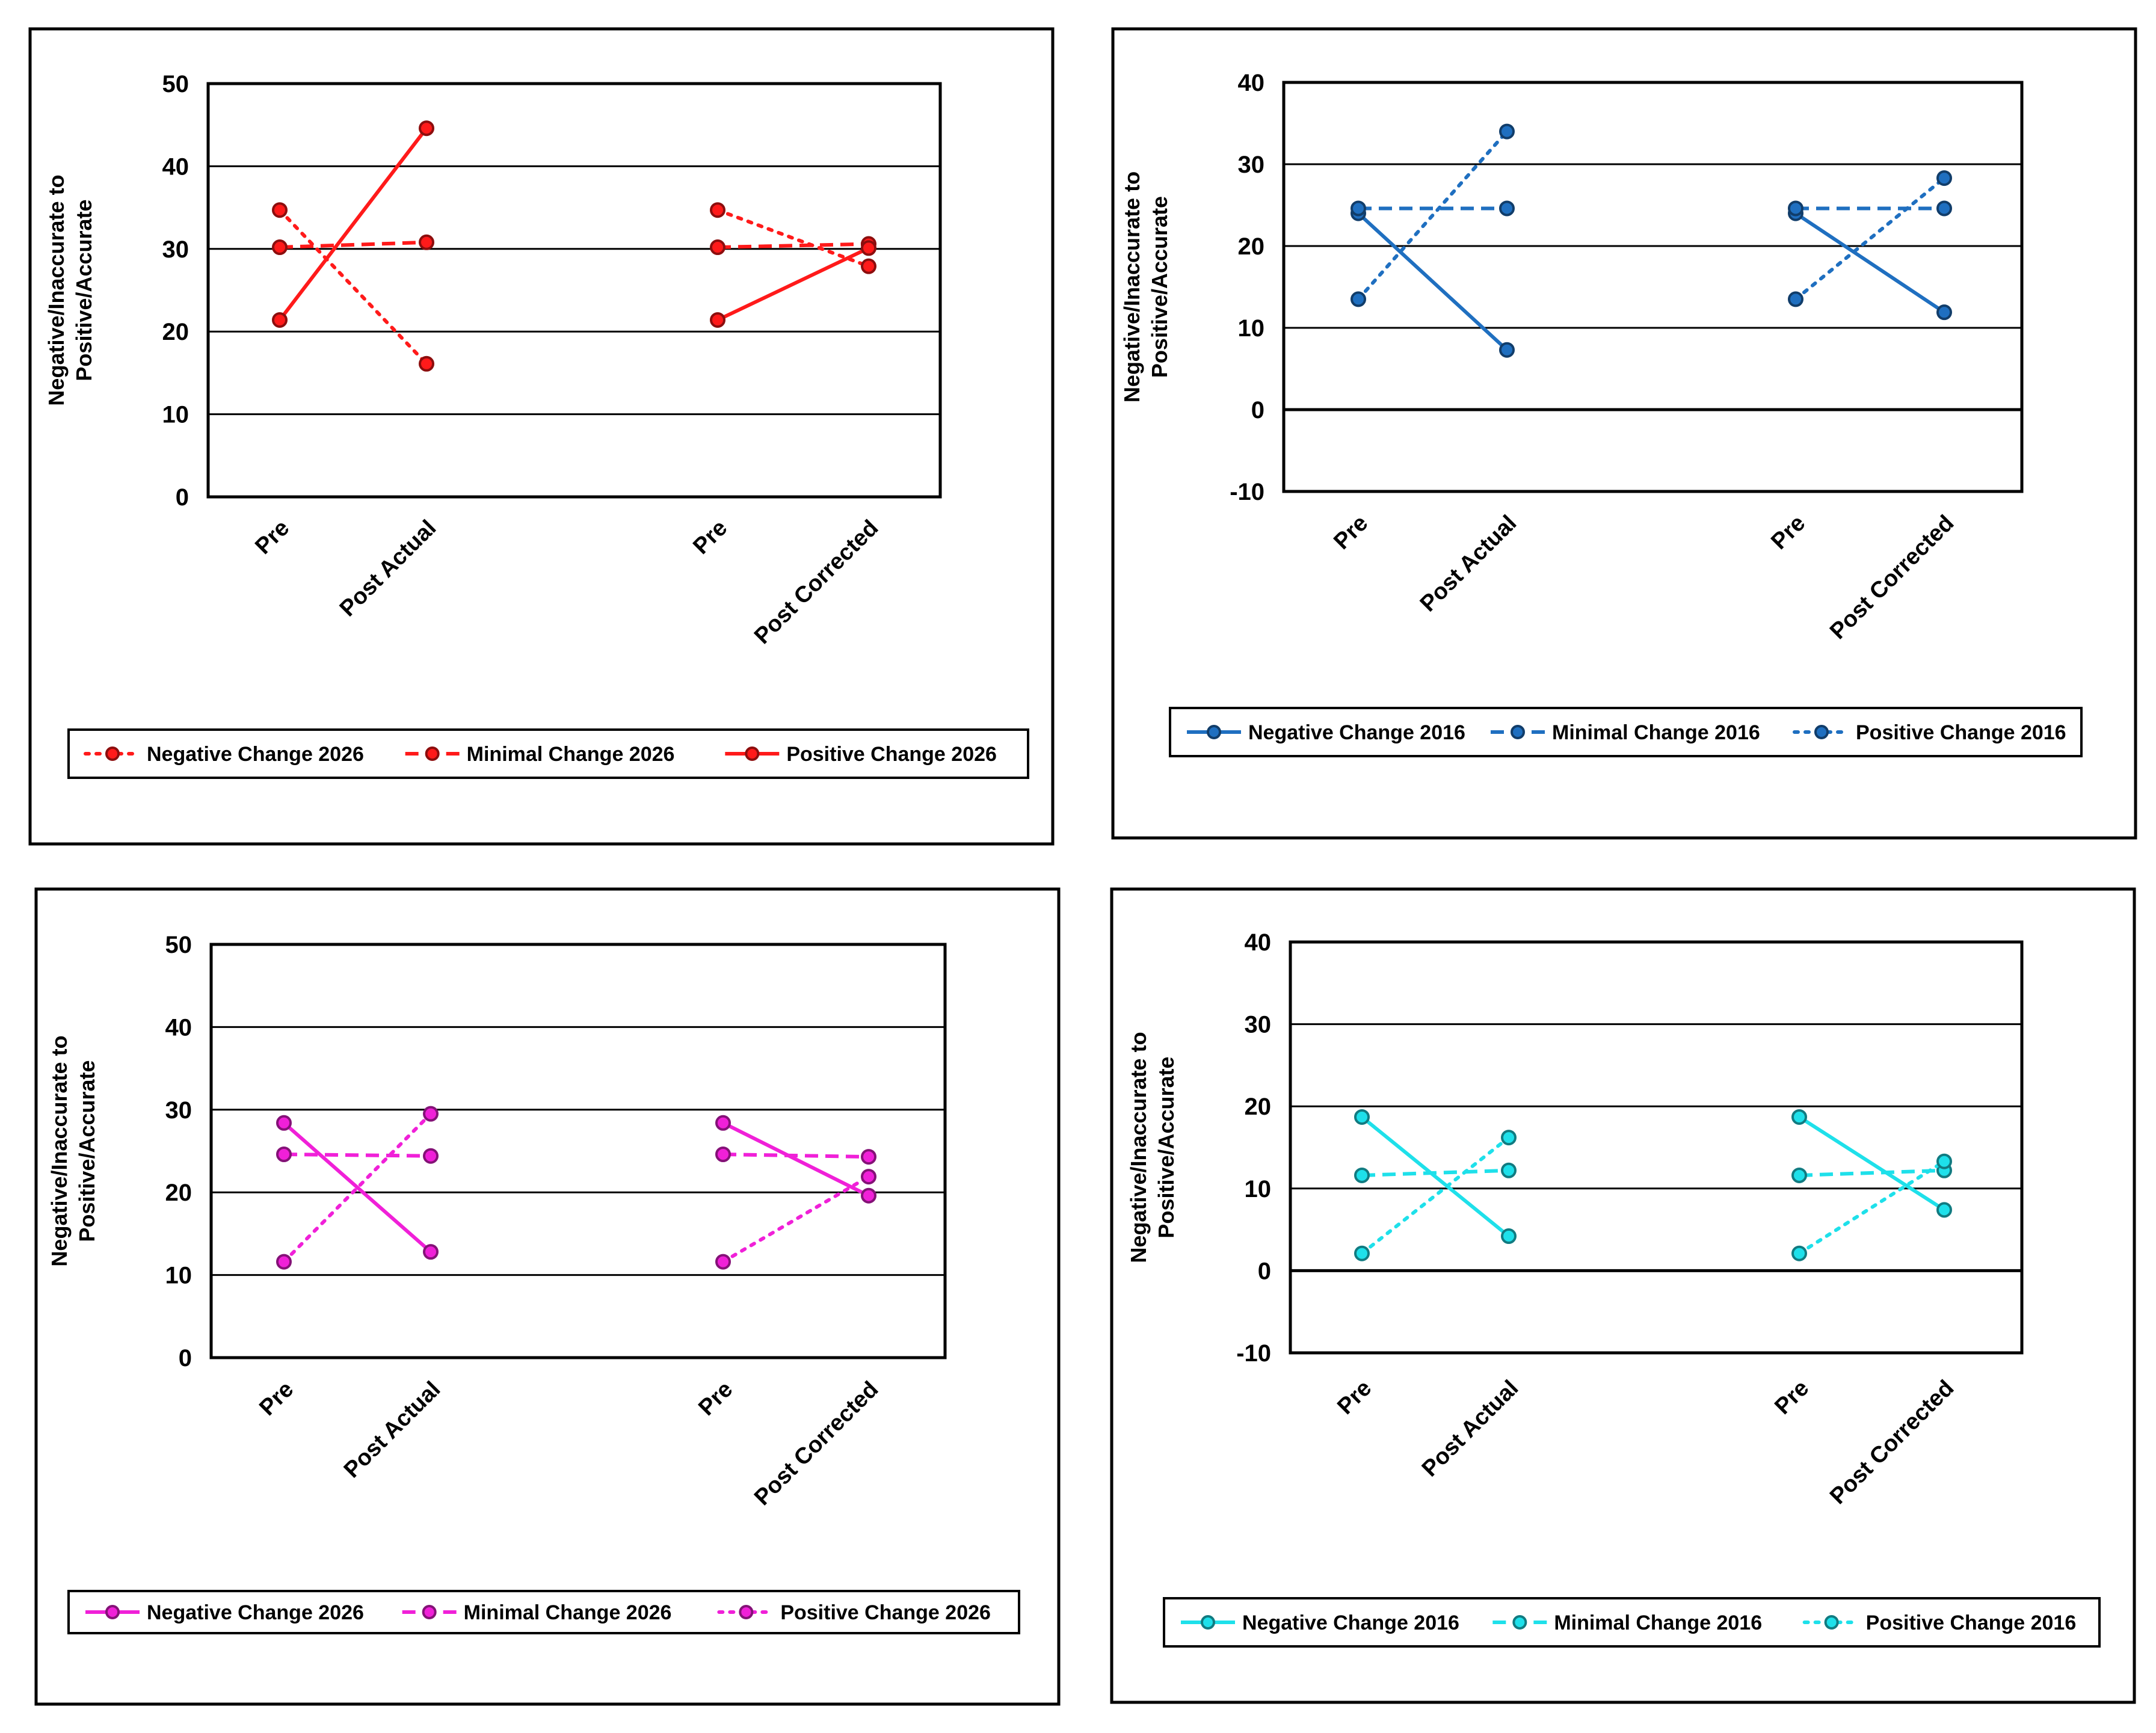  What do you see at coordinates (1658, 1622) in the screenshot?
I see `legend-label: Minimal Change 2016` at bounding box center [1658, 1622].